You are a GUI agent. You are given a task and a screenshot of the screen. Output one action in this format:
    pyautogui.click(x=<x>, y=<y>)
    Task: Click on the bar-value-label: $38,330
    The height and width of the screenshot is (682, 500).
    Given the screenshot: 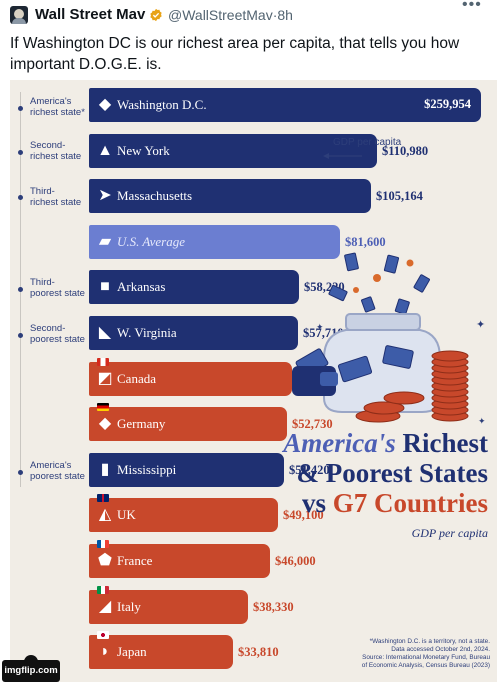 What is the action you would take?
    pyautogui.click(x=273, y=607)
    